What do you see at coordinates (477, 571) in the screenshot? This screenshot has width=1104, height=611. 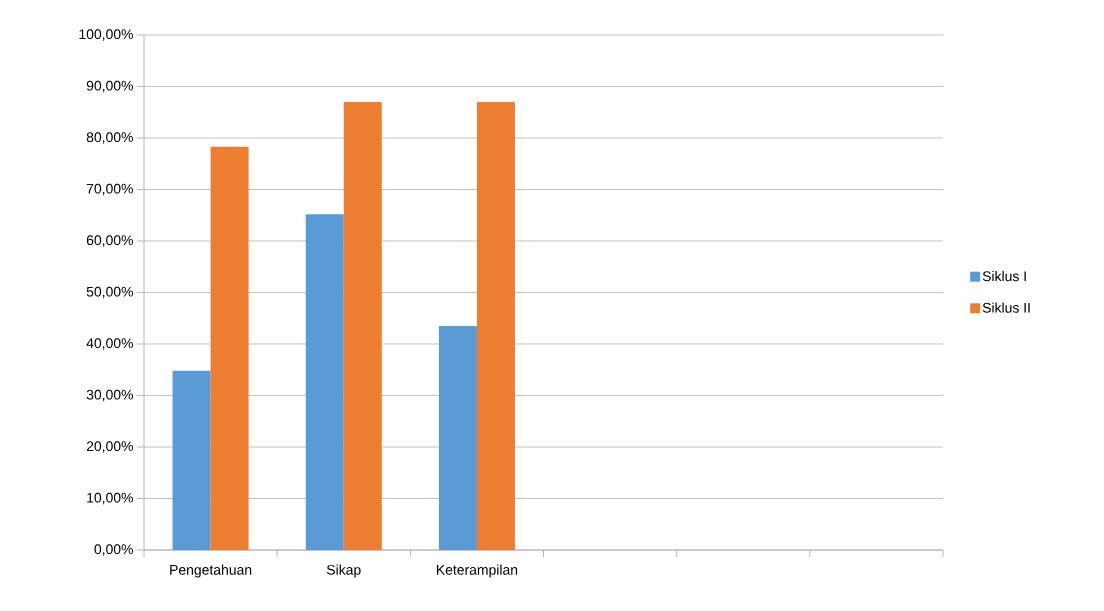 I see `x-tick-label: Keterampilan` at bounding box center [477, 571].